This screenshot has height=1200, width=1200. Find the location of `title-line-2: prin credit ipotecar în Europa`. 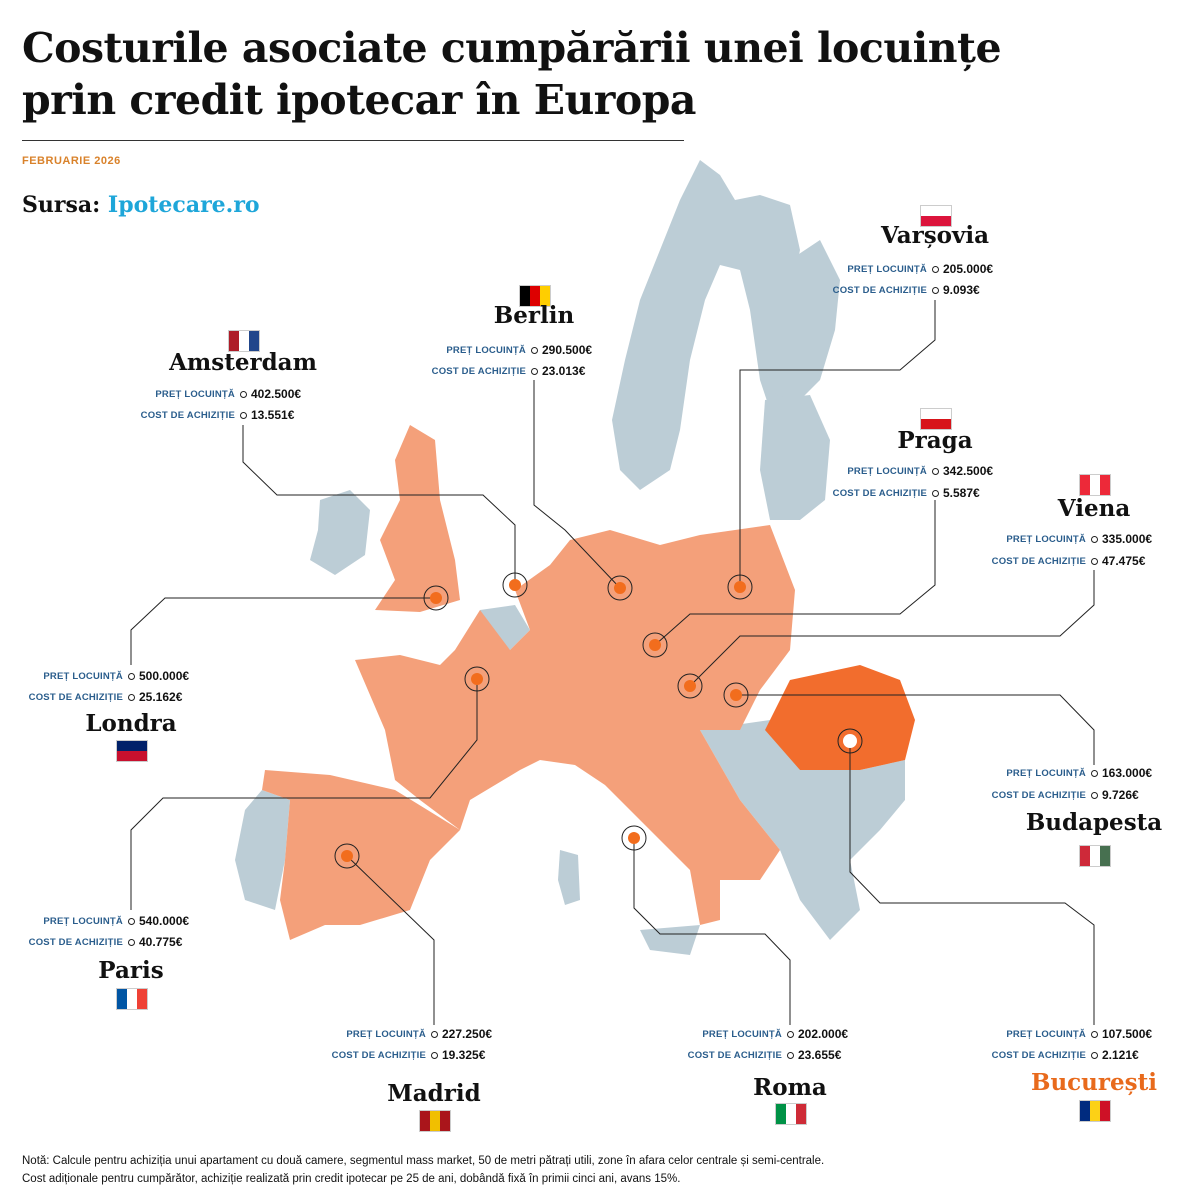

title-line-2: prin credit ipotecar în Europa is located at coordinates (359, 100).